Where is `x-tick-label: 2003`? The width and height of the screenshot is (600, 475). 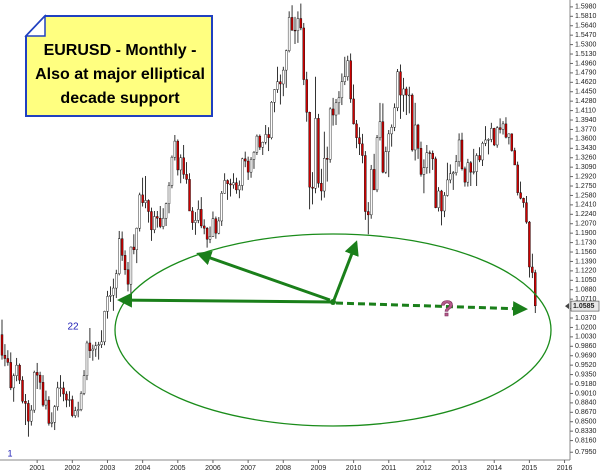
x-tick-label: 2003 is located at coordinates (108, 468).